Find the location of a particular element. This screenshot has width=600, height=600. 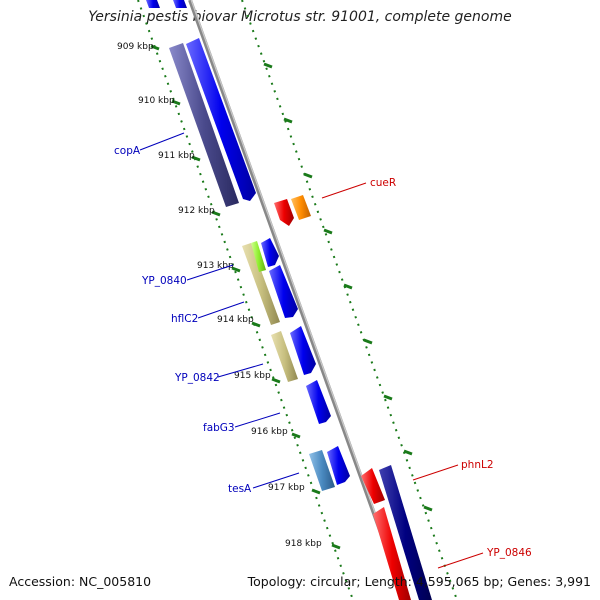

feature-tesA-steel is located at coordinates (322, 470).